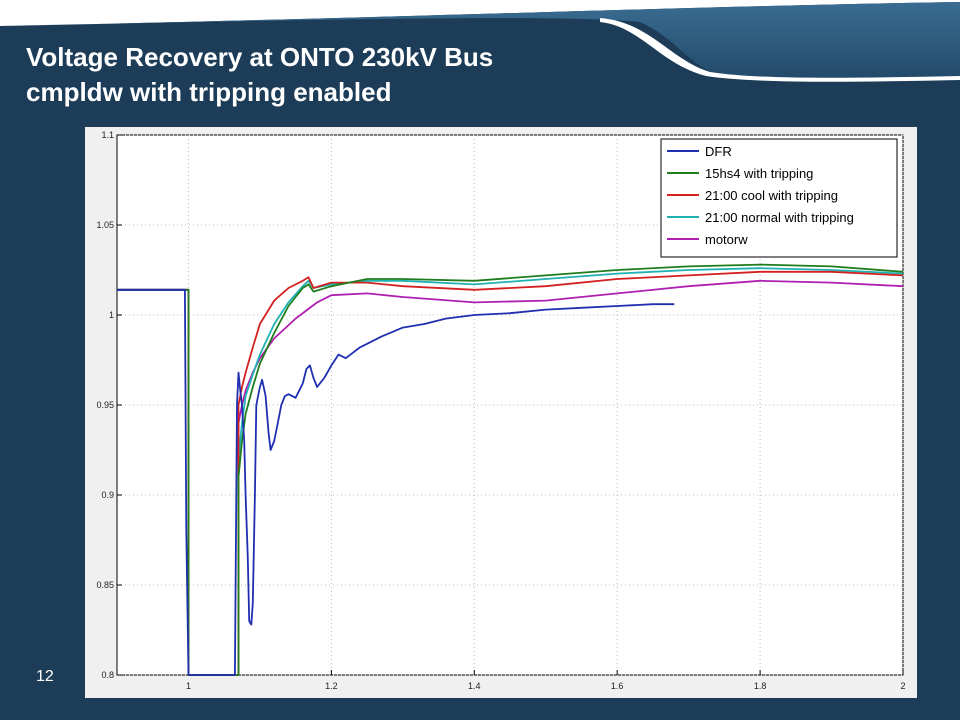  I want to click on banner-water-band, so click(480, 40).